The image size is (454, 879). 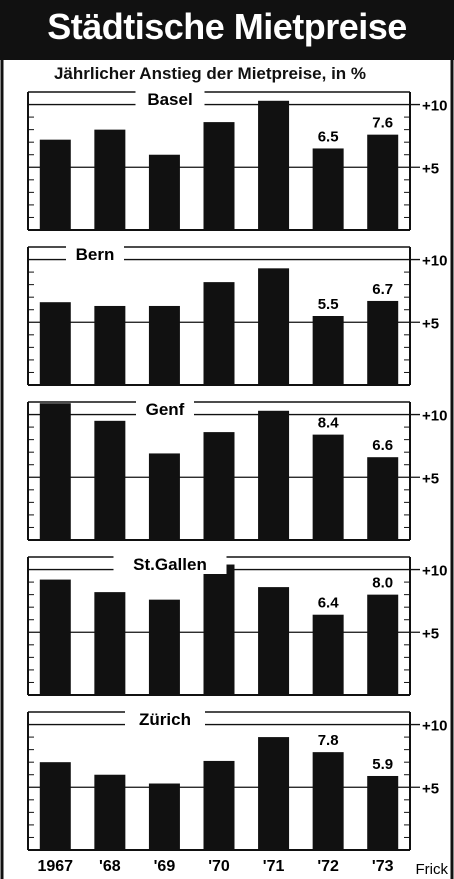 I want to click on data-label: 7.8, so click(x=328, y=740).